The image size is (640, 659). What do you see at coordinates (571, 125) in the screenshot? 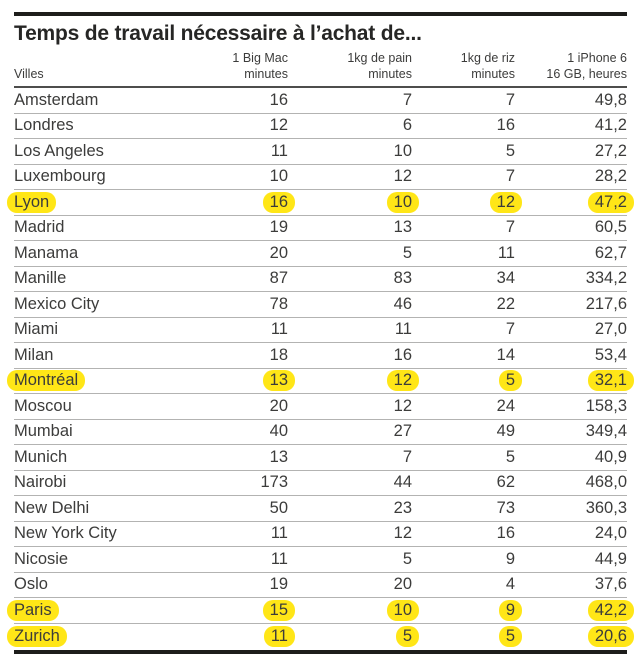
I see `iphone-value: 41,2` at bounding box center [571, 125].